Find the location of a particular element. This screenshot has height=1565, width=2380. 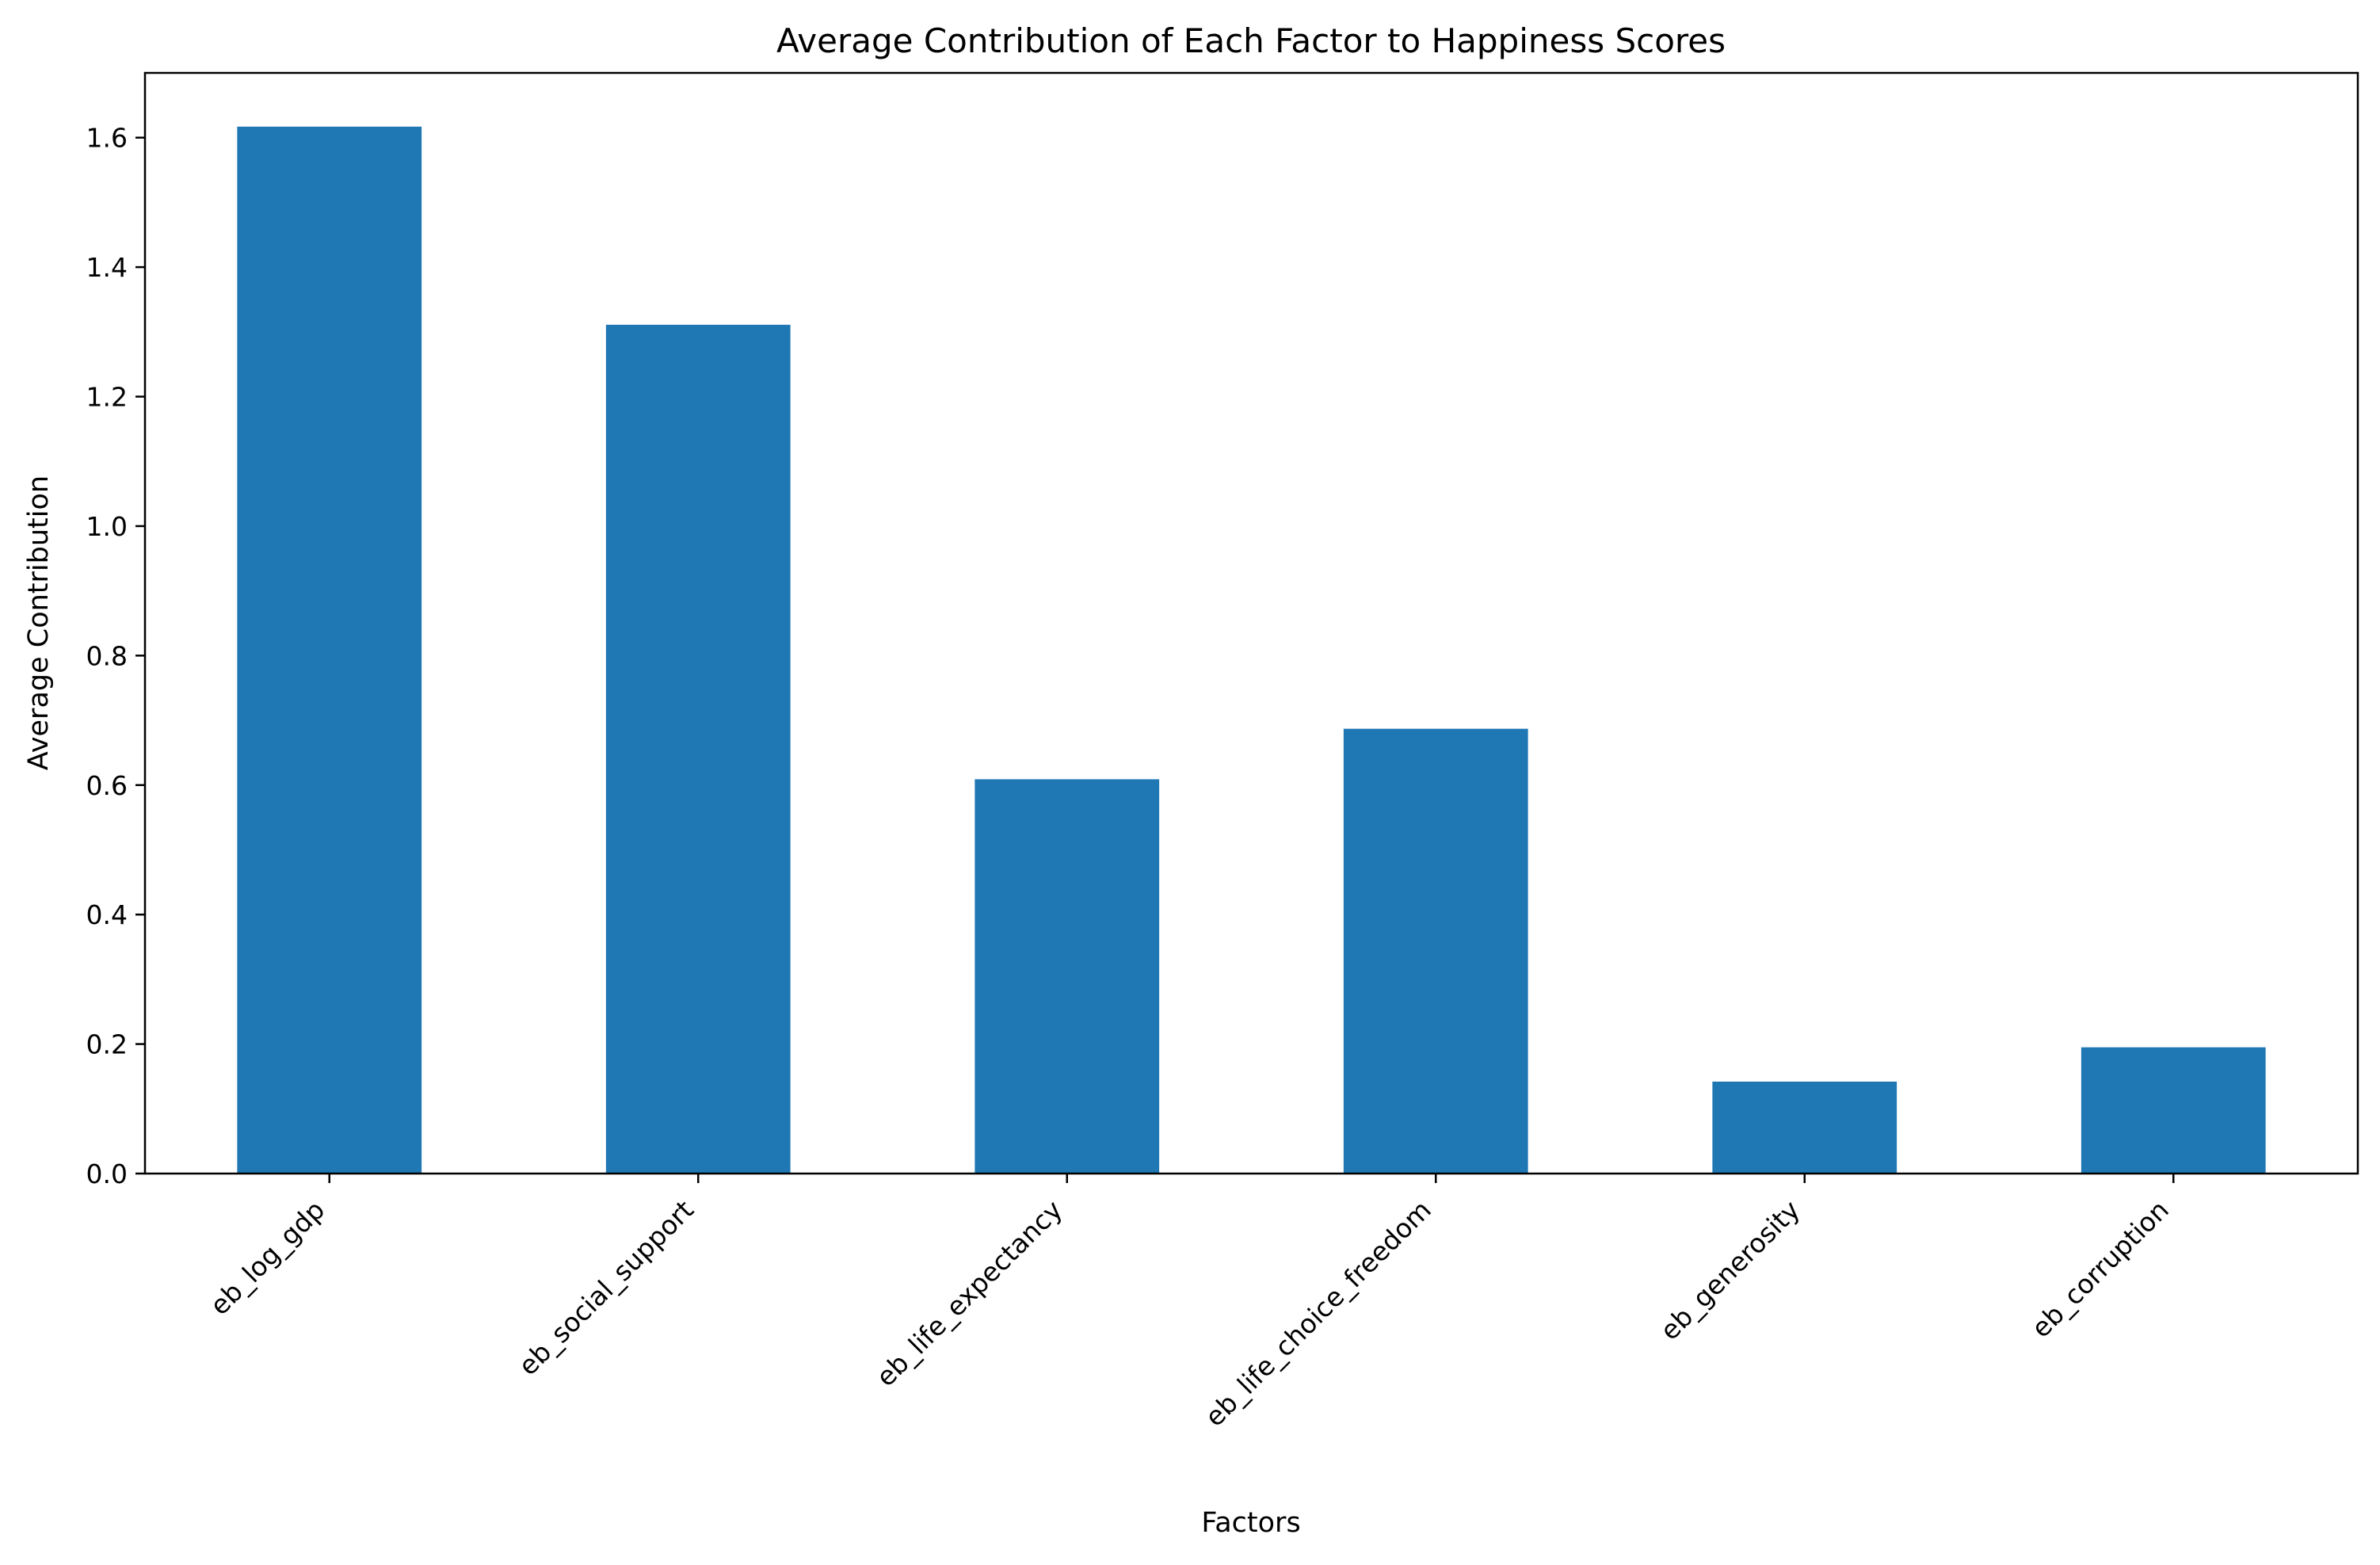

x-tick-label: eb_social_support is located at coordinates (606, 1287).